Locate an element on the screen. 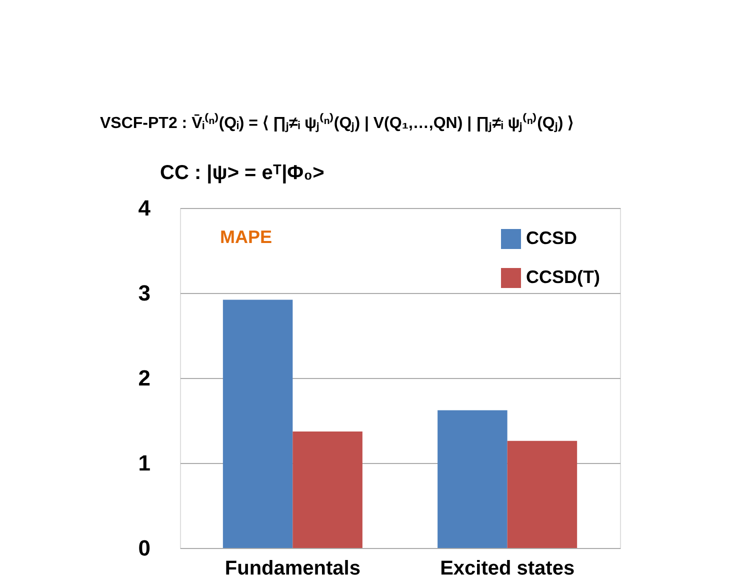 This screenshot has width=748, height=575. legend-label: CCSD(T) is located at coordinates (563, 277).